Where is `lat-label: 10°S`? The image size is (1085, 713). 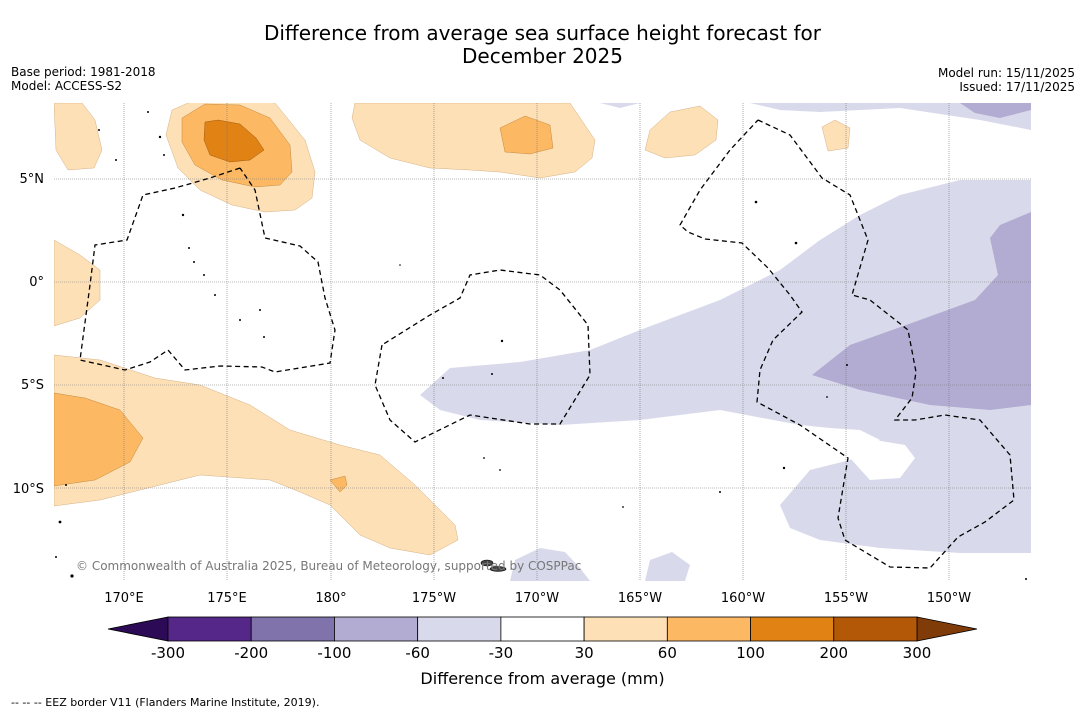
lat-label: 10°S is located at coordinates (28, 489).